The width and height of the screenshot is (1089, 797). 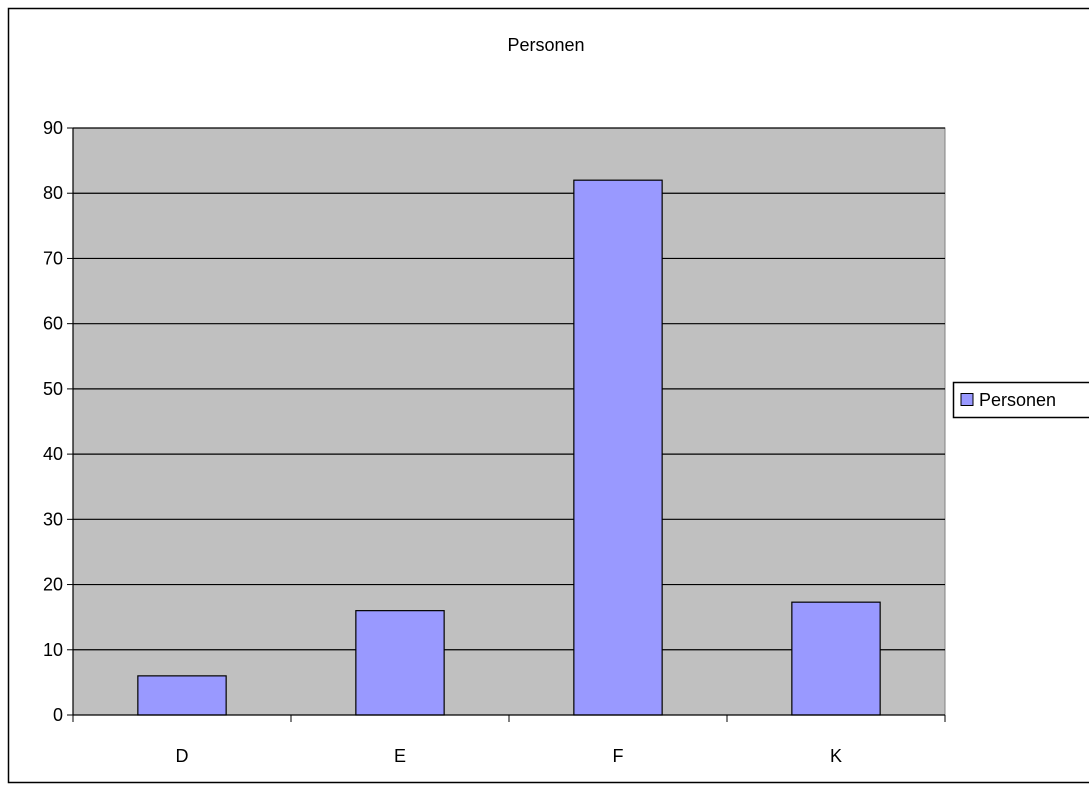 What do you see at coordinates (182, 756) in the screenshot?
I see `x-tick-label: D` at bounding box center [182, 756].